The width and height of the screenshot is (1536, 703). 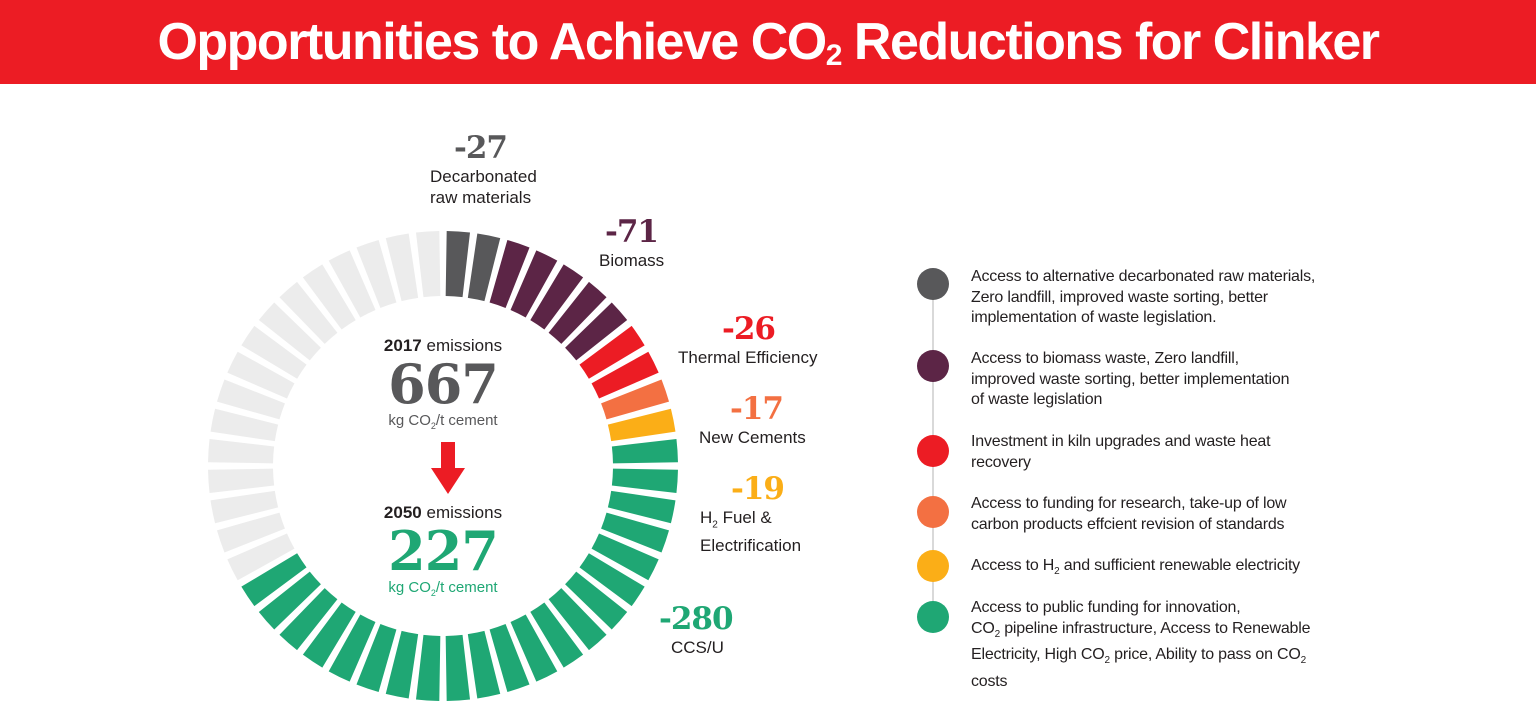 I want to click on name-ccs: CCS/U, so click(x=697, y=647).